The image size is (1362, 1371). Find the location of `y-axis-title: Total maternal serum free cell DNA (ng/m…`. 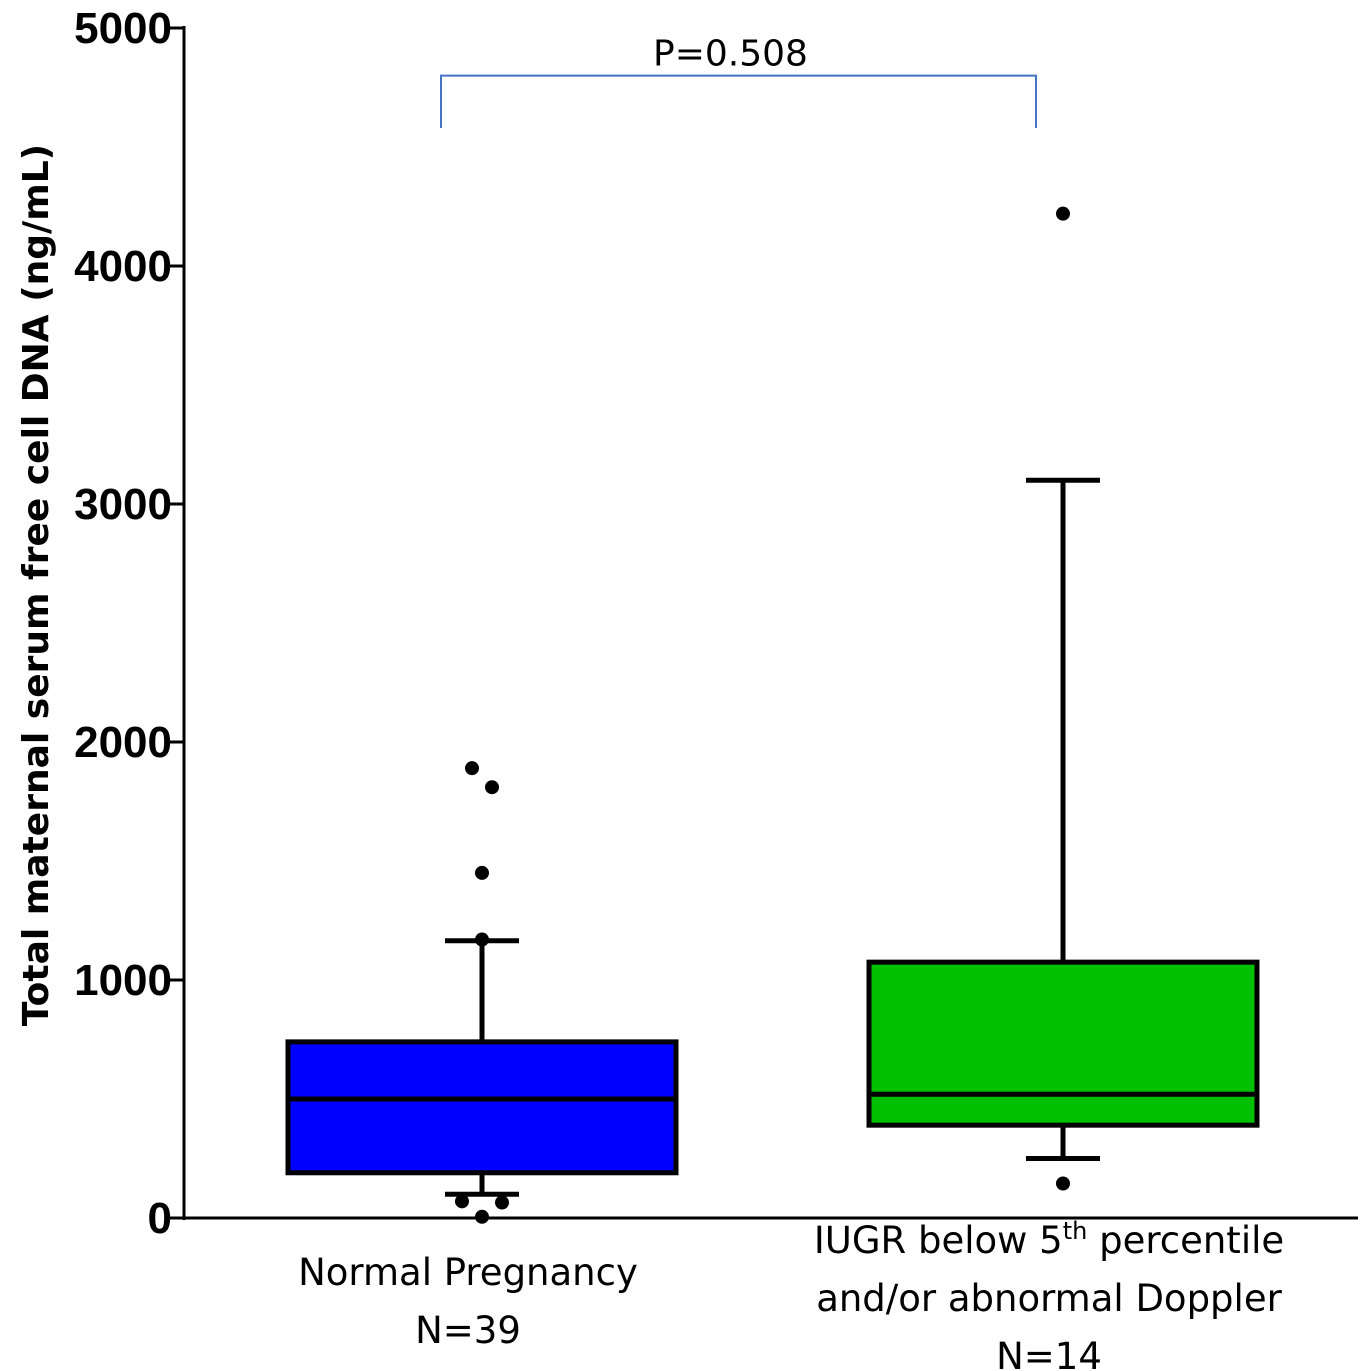

y-axis-title: Total maternal serum free cell DNA (ng/m… is located at coordinates (36, 585).